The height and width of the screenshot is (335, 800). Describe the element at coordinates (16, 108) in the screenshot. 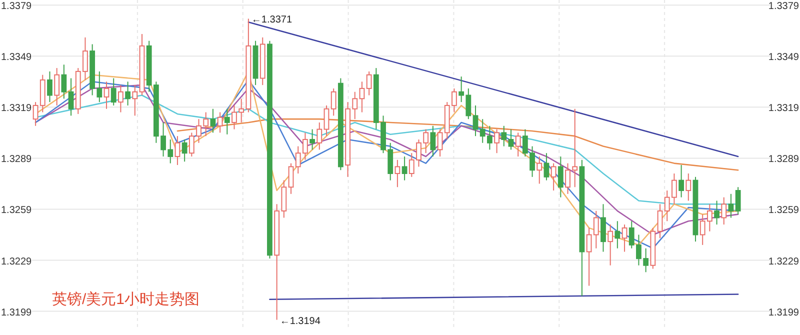

I see `y-tick-label: 1.3319` at that location.